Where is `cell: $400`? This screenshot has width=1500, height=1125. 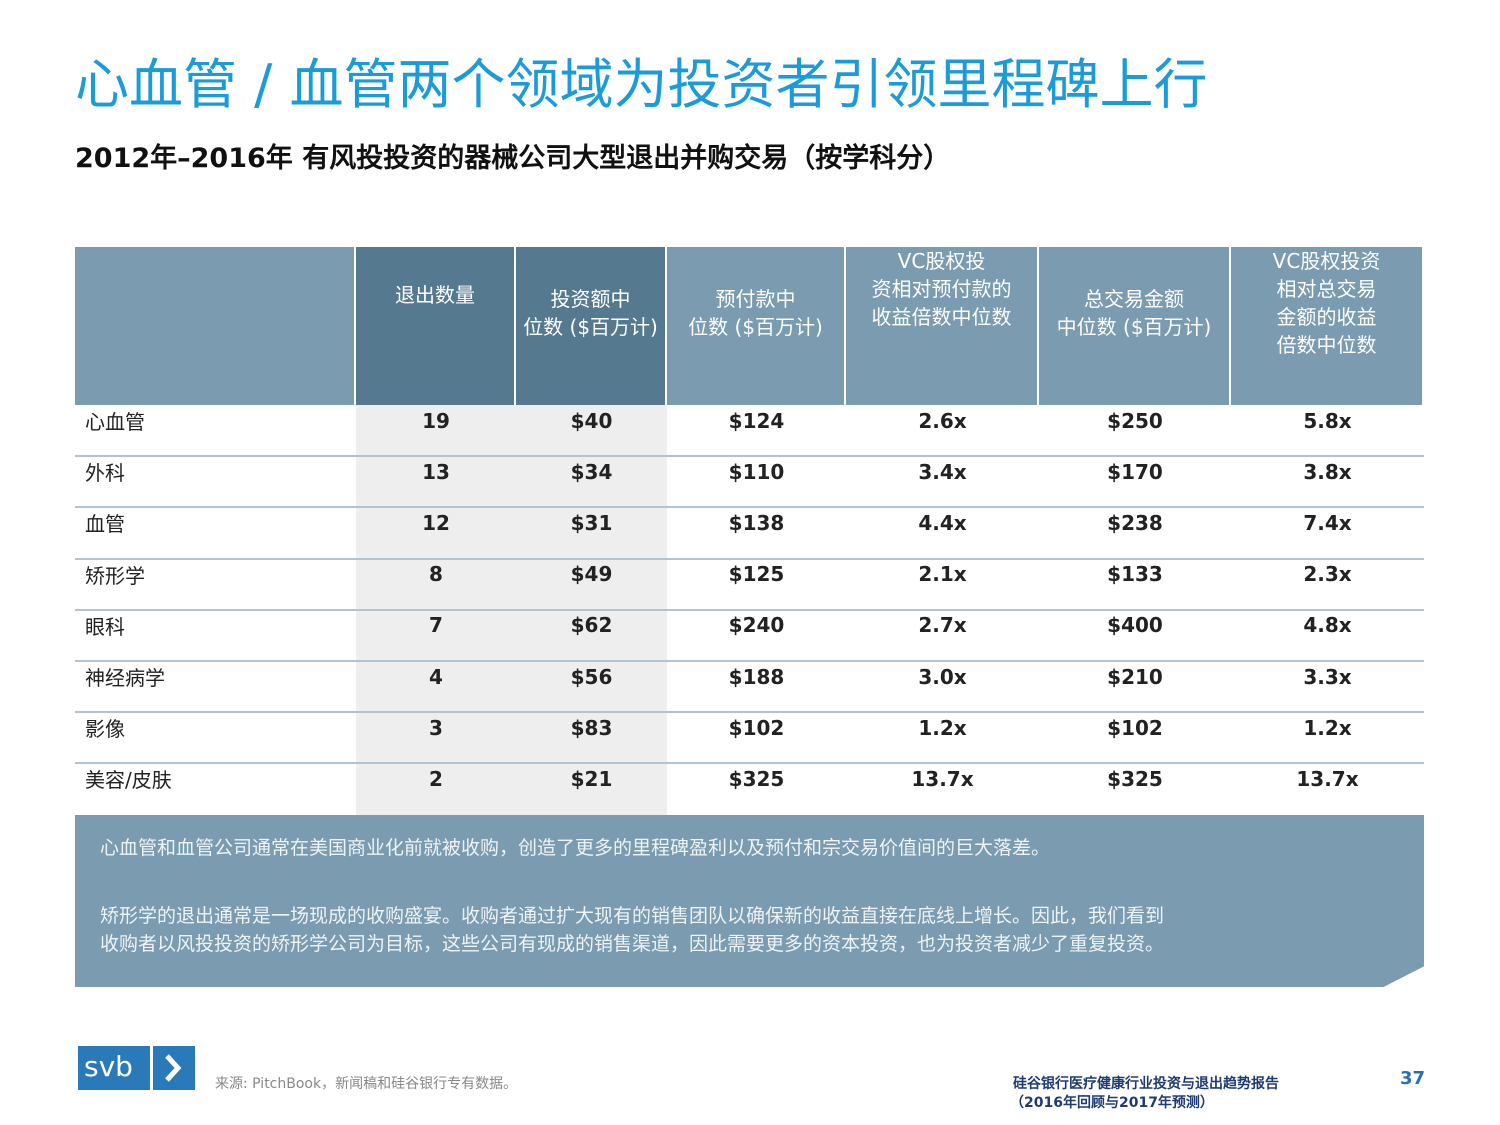 cell: $400 is located at coordinates (1135, 625).